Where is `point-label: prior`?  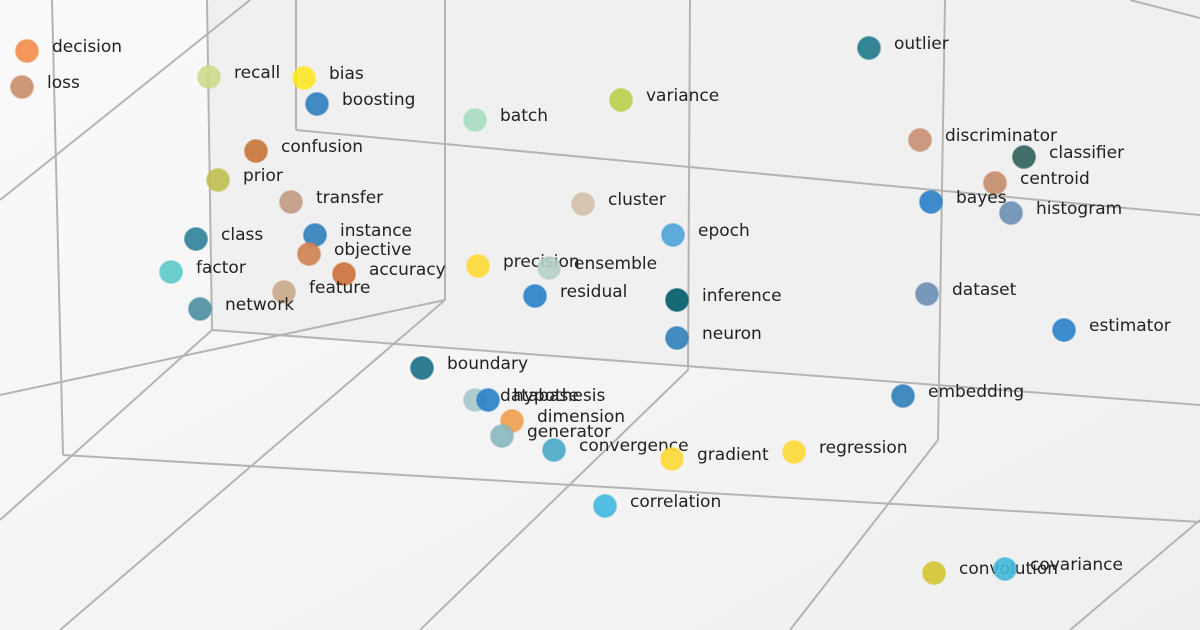
point-label: prior is located at coordinates (263, 176).